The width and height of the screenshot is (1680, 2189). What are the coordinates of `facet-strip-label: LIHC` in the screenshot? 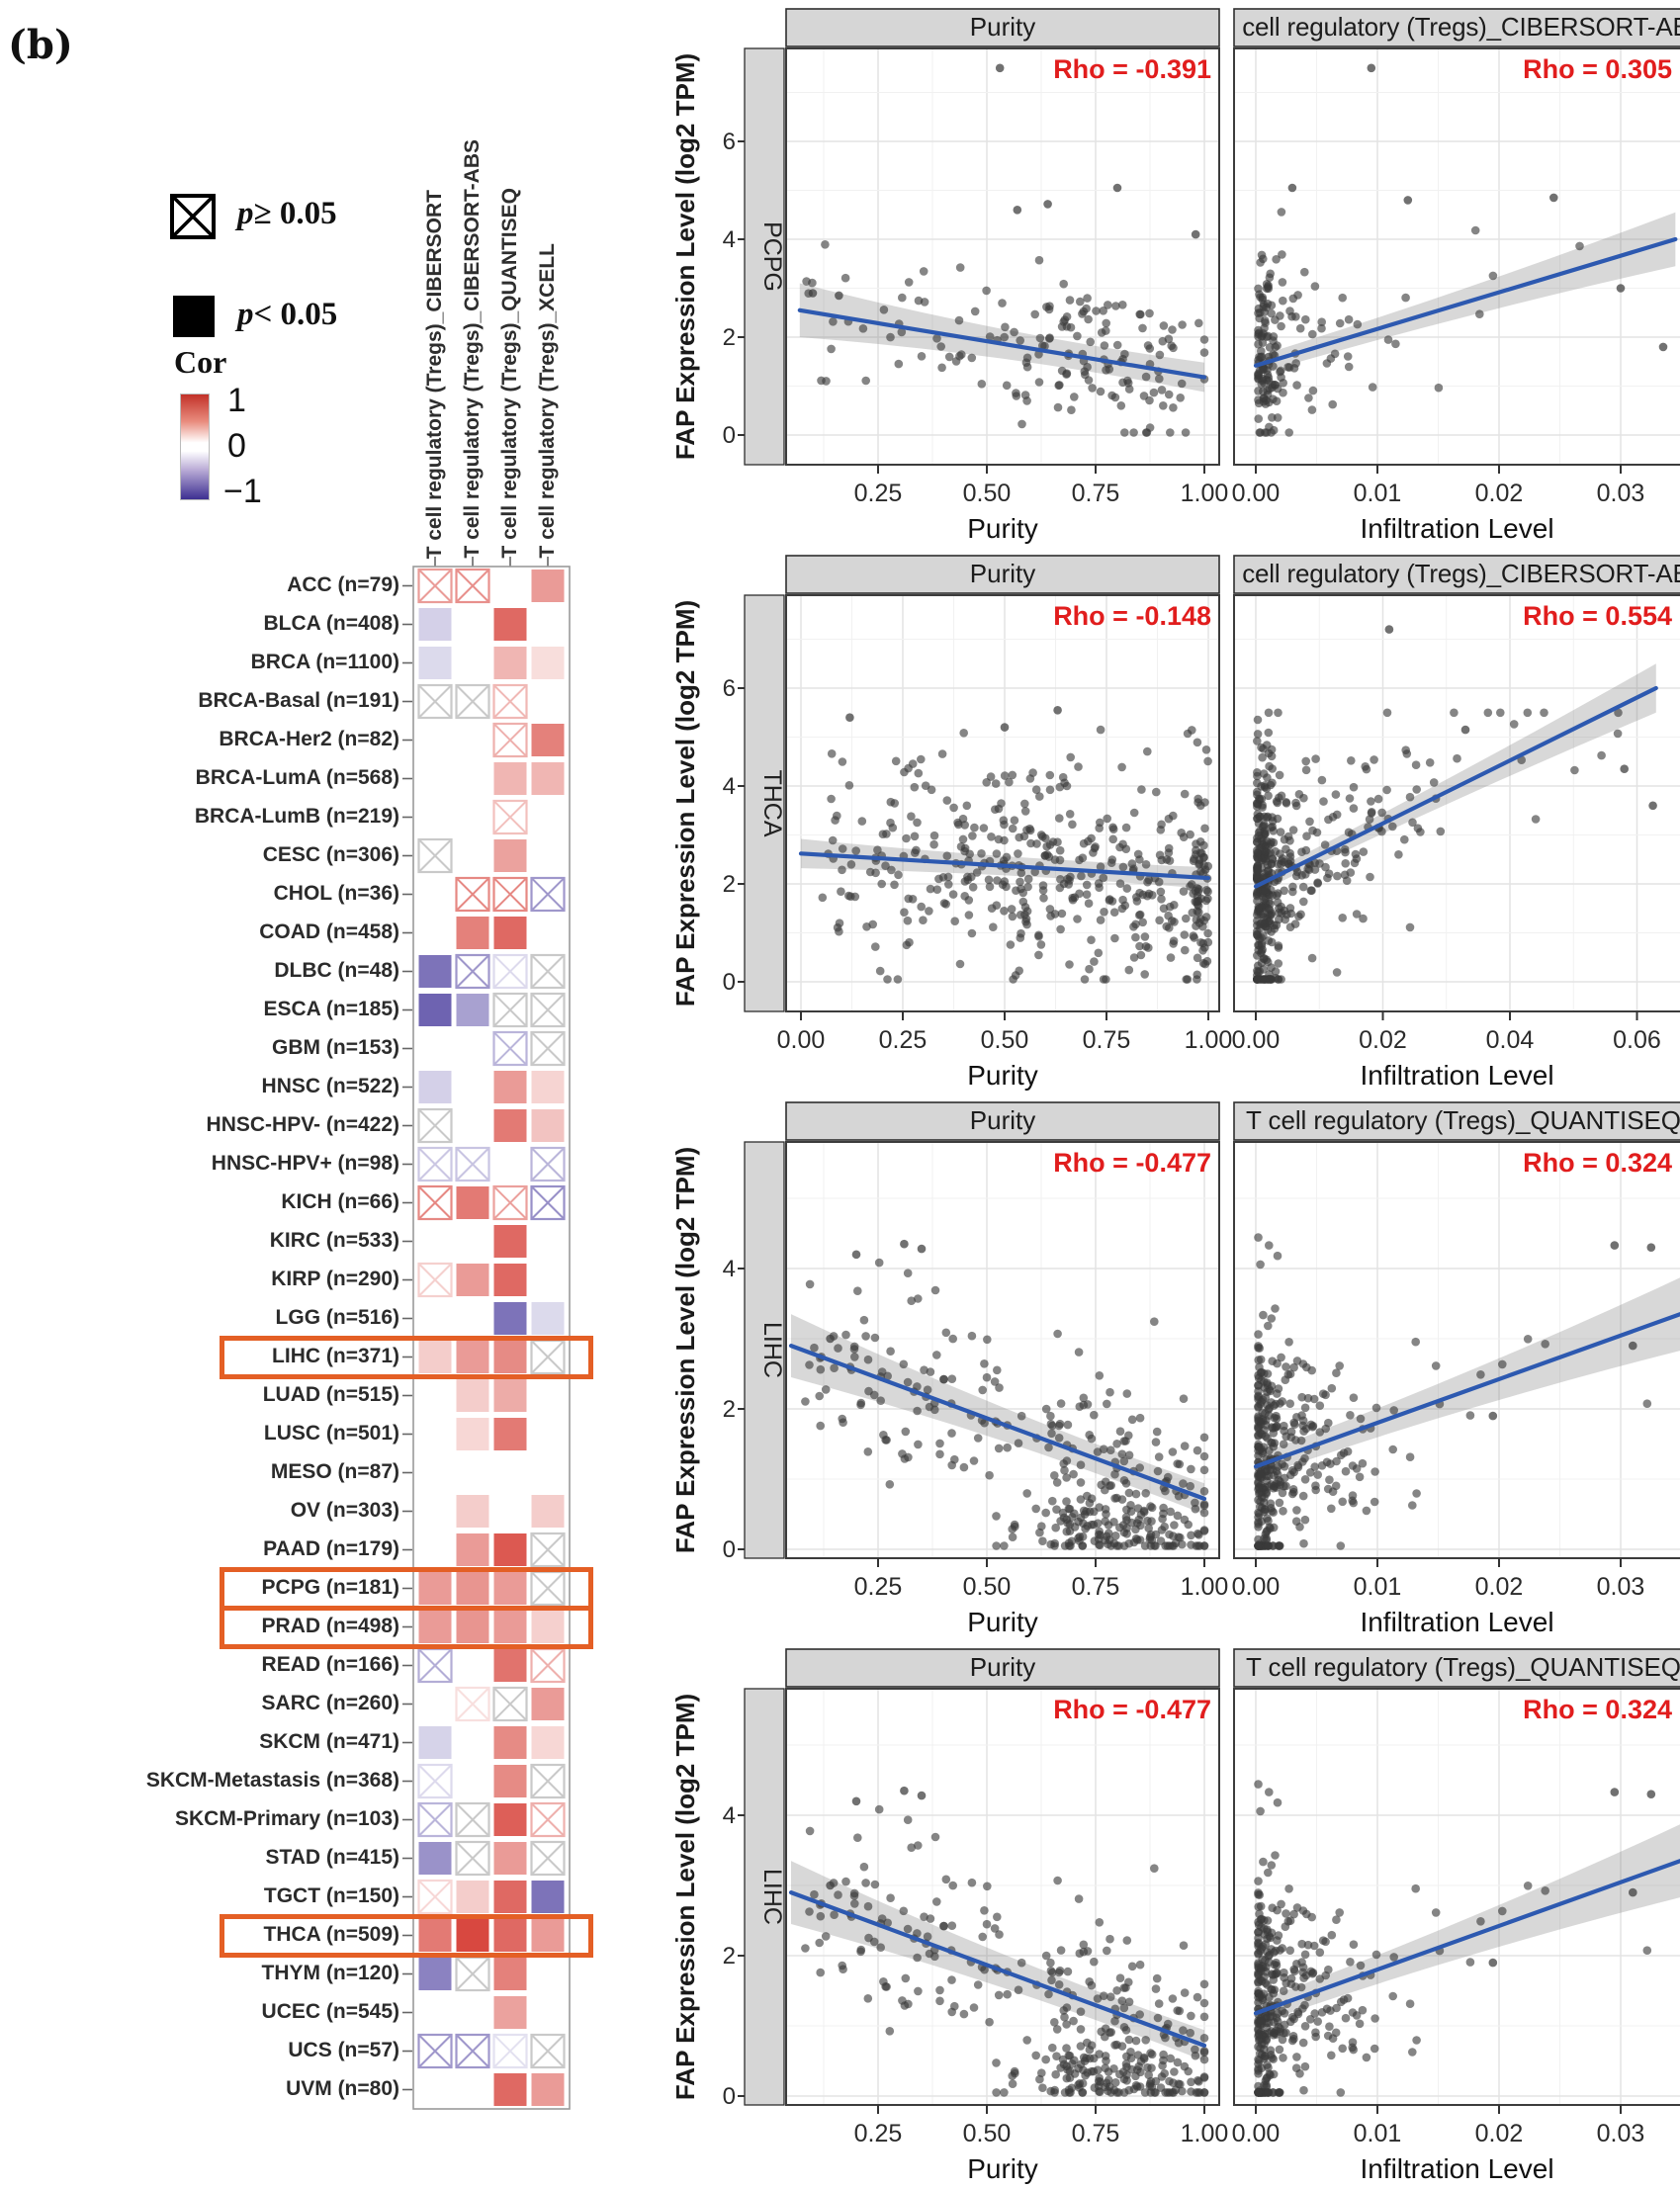 It's located at (772, 1897).